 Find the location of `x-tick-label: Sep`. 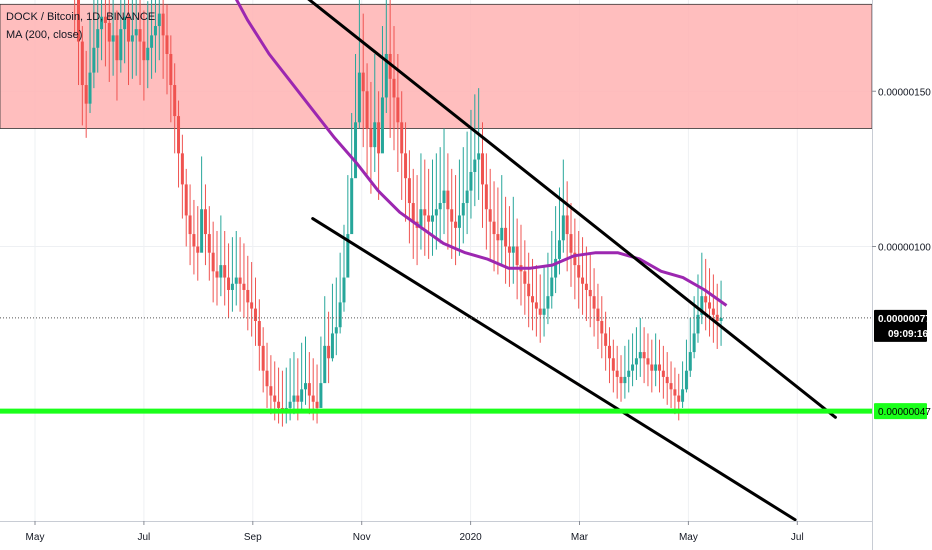

x-tick-label: Sep is located at coordinates (253, 537).